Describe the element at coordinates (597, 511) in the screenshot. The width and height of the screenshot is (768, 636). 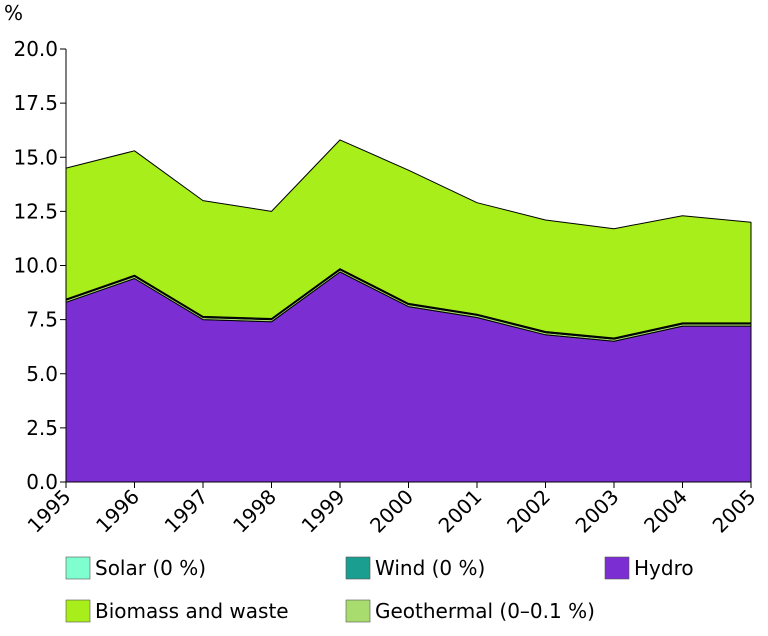
I see `x-tick-label: 2003` at that location.